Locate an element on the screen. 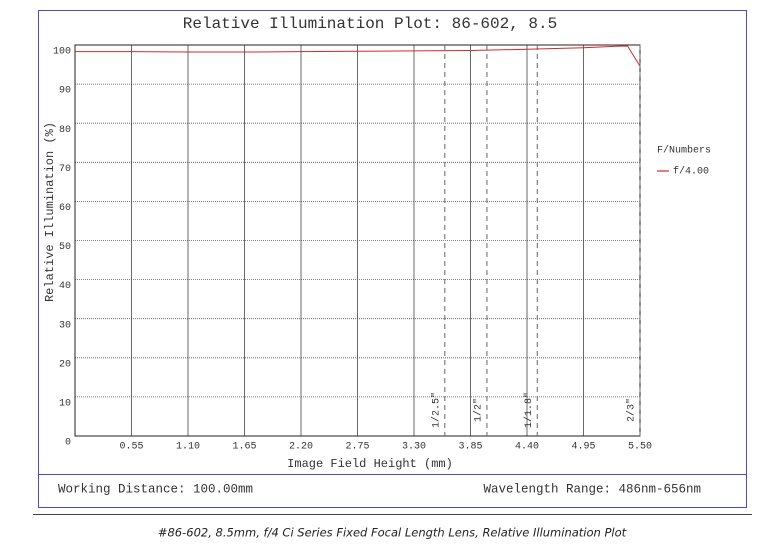 The width and height of the screenshot is (773, 547). y-tick-label: 80 is located at coordinates (65, 130).